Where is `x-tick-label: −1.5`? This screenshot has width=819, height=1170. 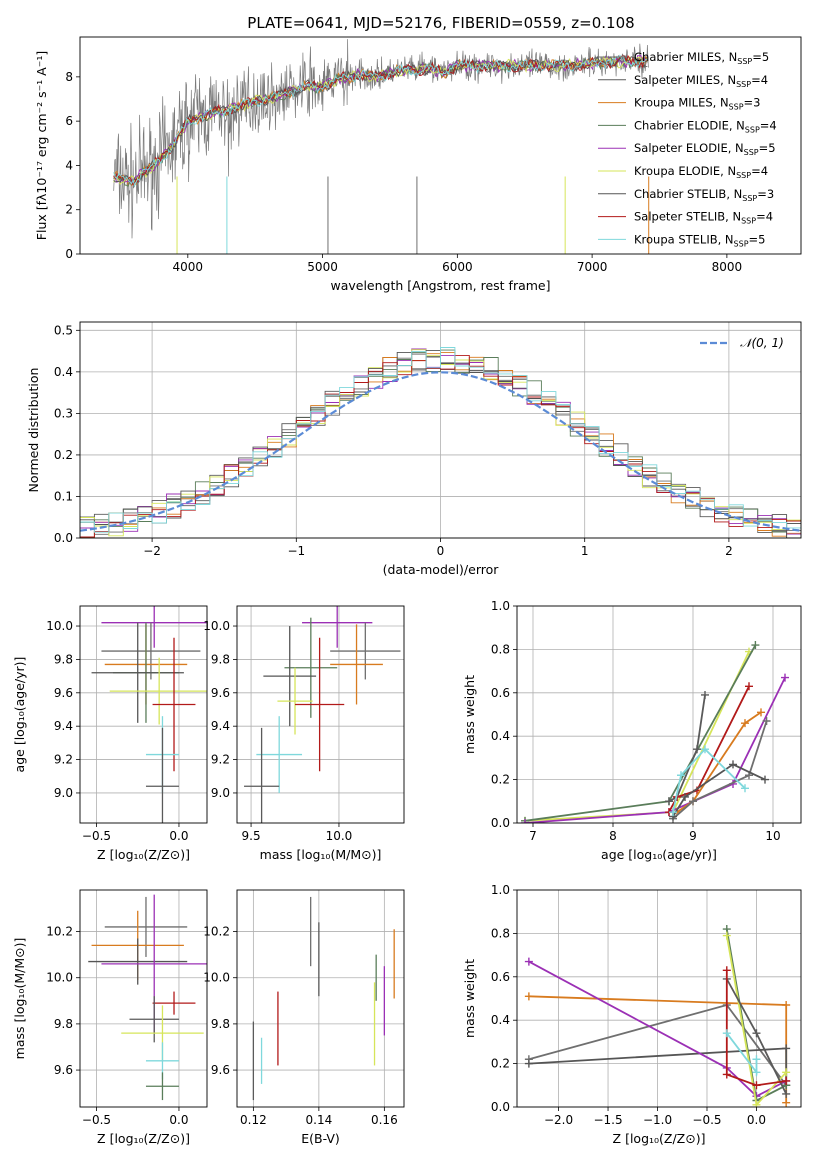
x-tick-label: −1.5 is located at coordinates (607, 1120).